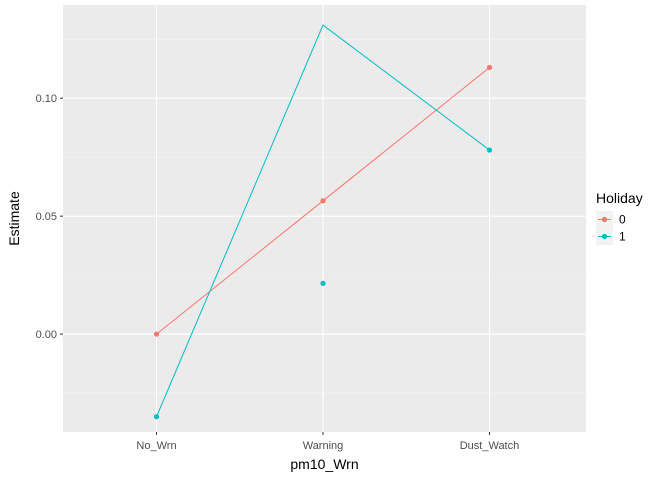 The height and width of the screenshot is (480, 672). What do you see at coordinates (156, 446) in the screenshot?
I see `x-tick-label: No_Wrn` at bounding box center [156, 446].